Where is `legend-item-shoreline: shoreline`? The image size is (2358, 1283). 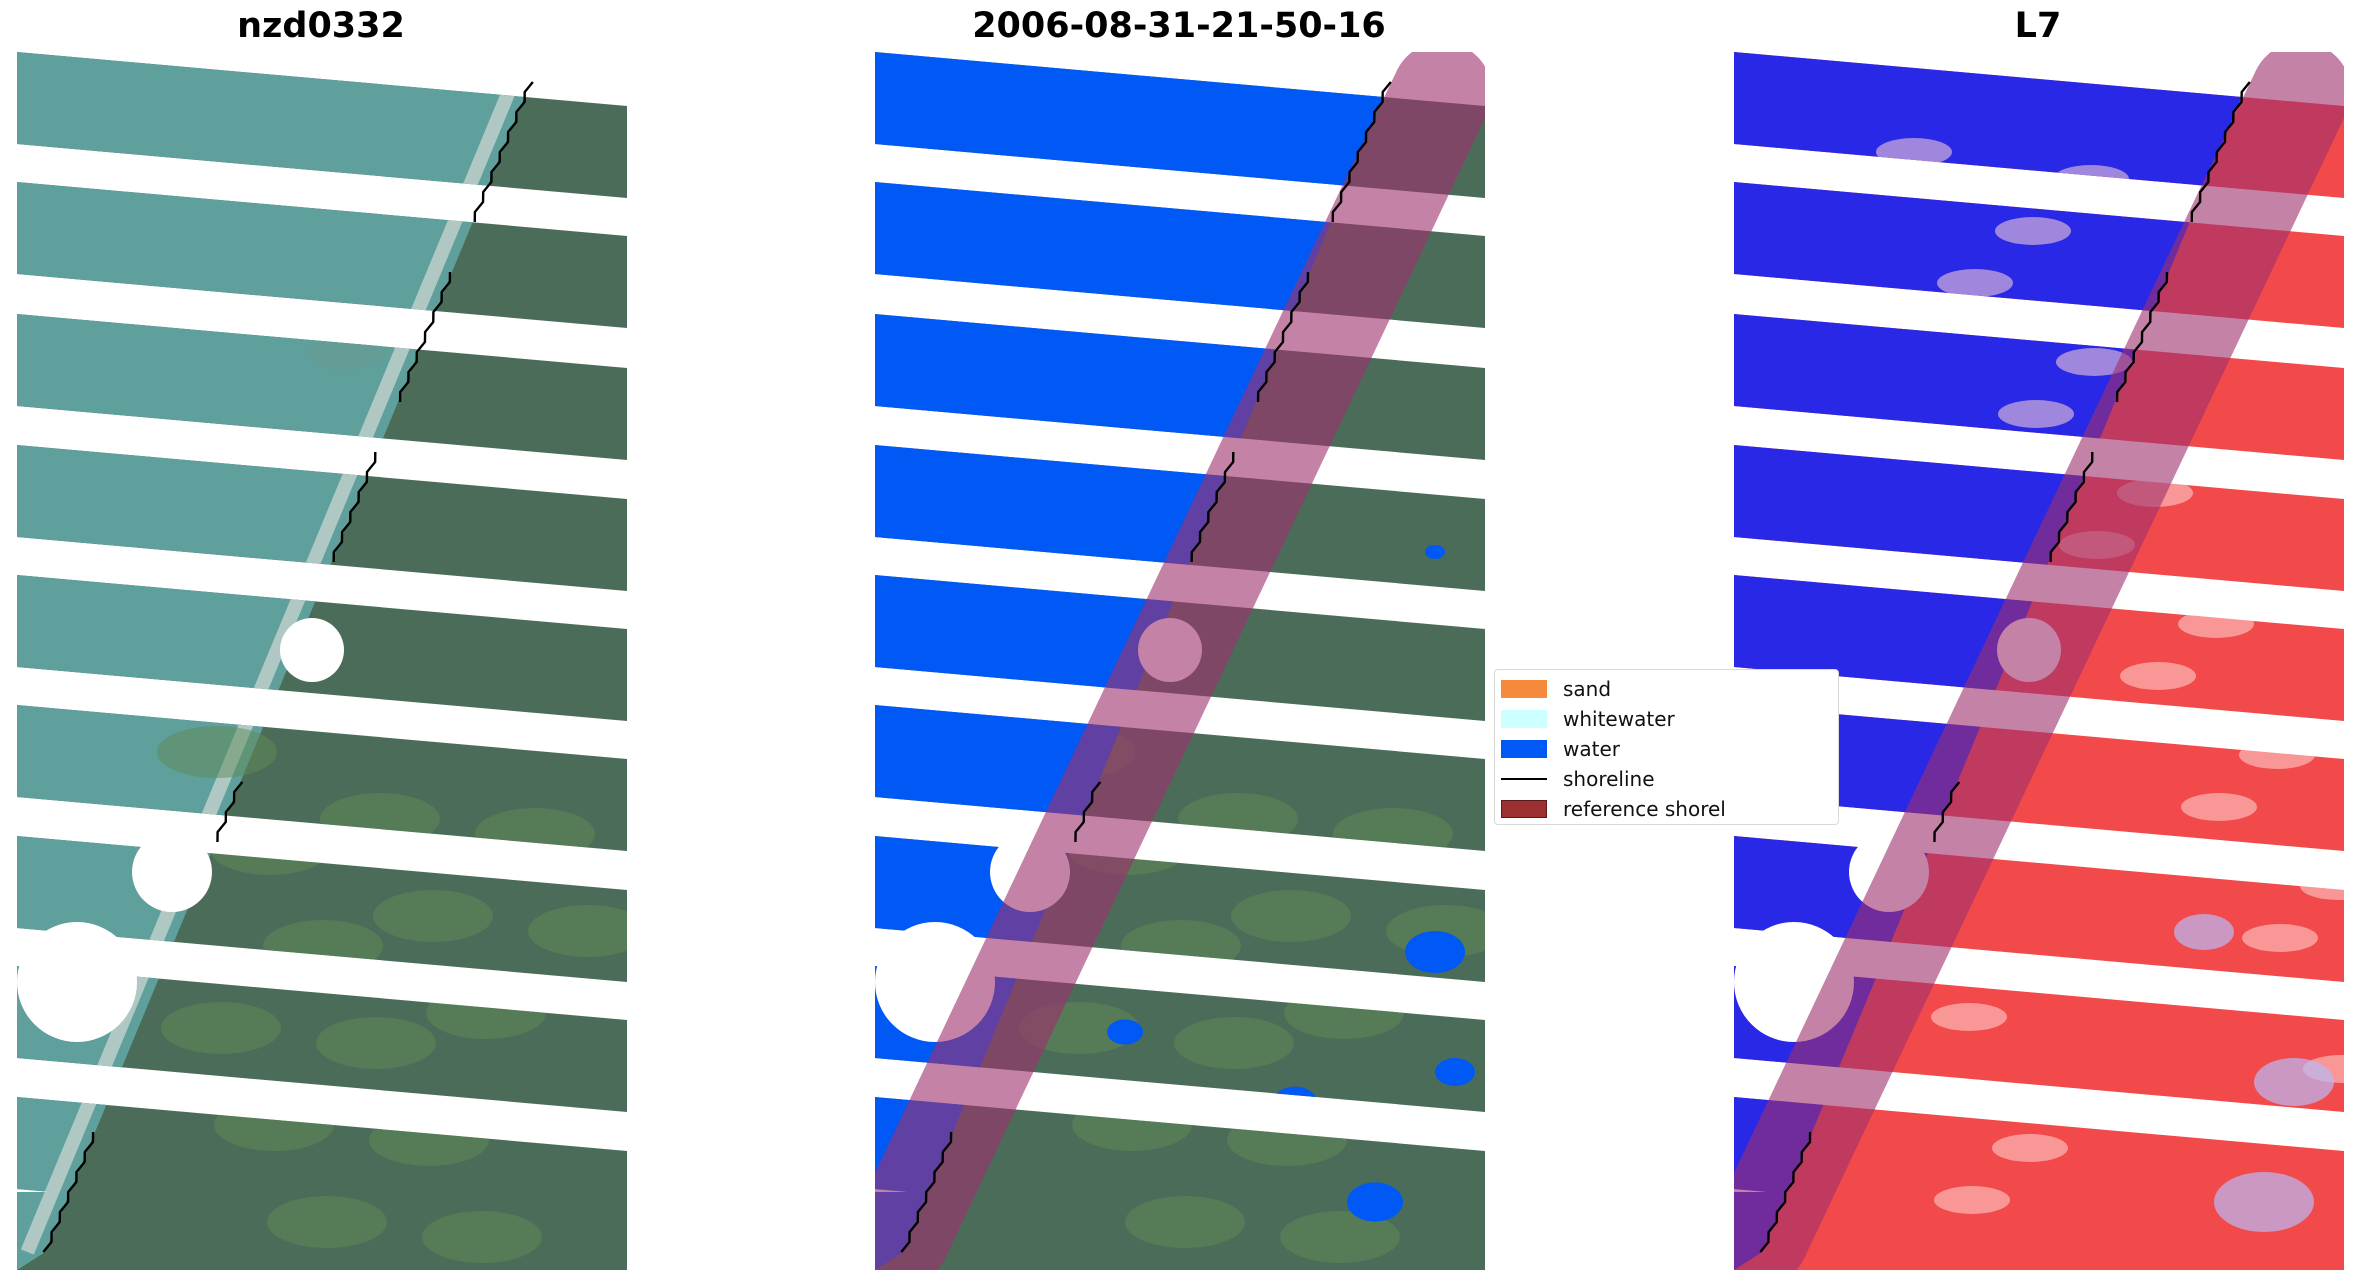
legend-item-shoreline: shoreline is located at coordinates (1578, 779).